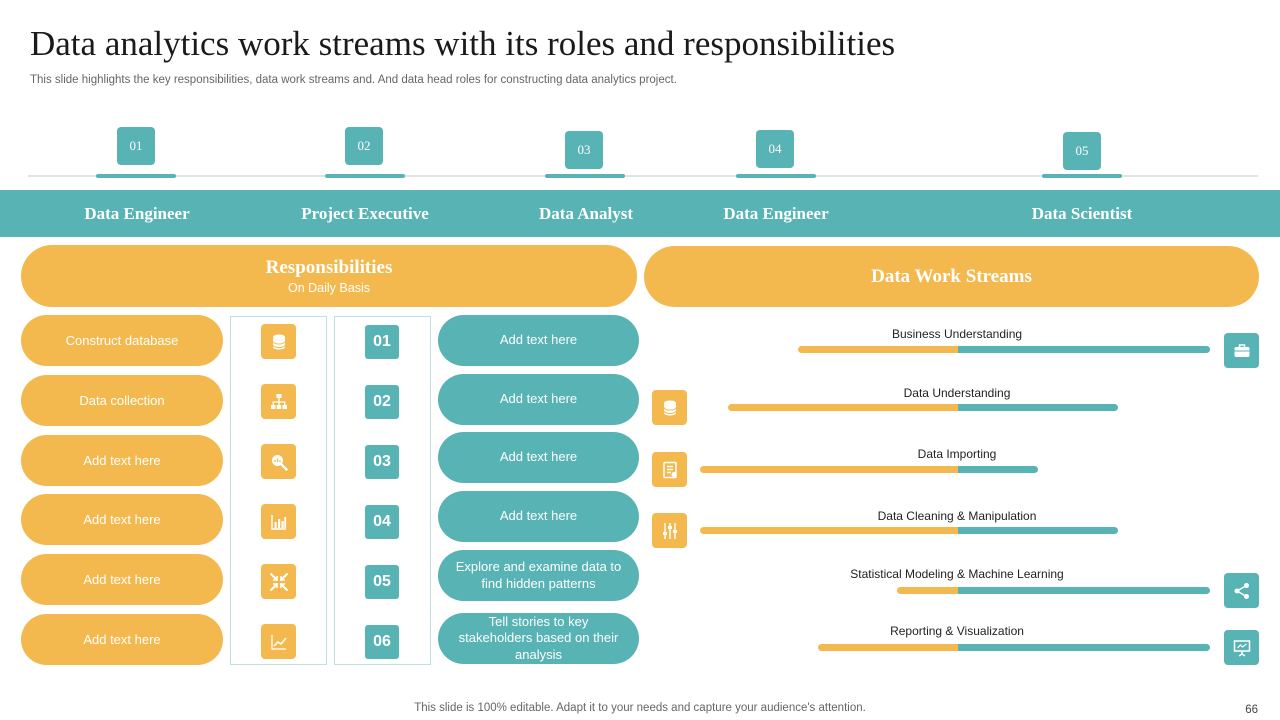  Describe the element at coordinates (329, 288) in the screenshot. I see `responsibilities-subheading: On Daily Basis` at that location.